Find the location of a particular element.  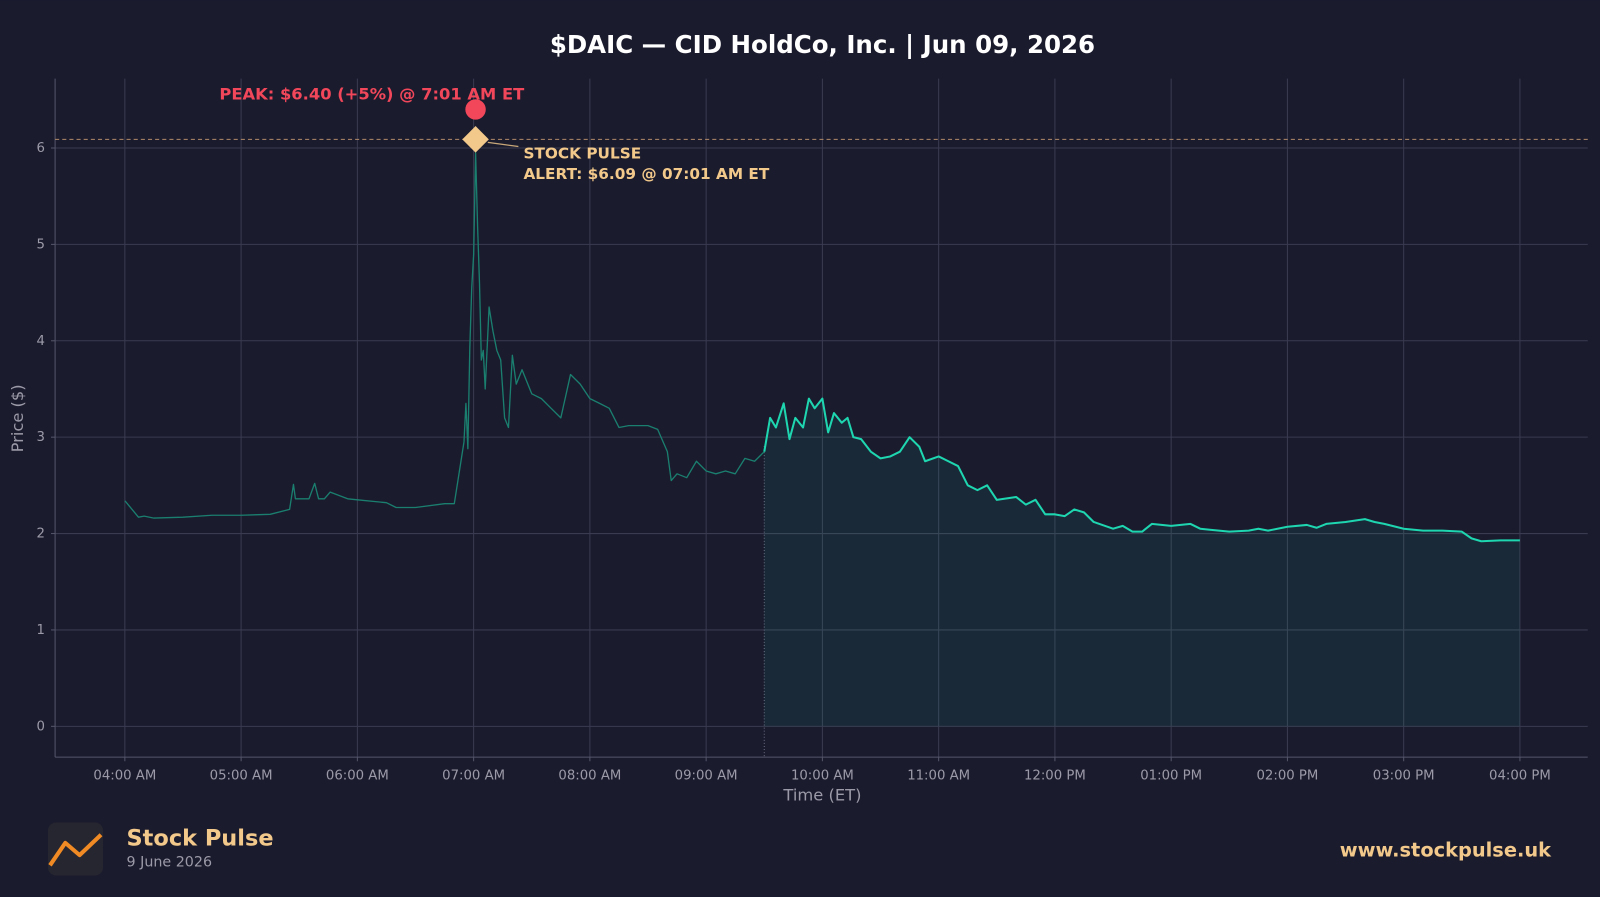

date: 9 June 2026 is located at coordinates (170, 862).